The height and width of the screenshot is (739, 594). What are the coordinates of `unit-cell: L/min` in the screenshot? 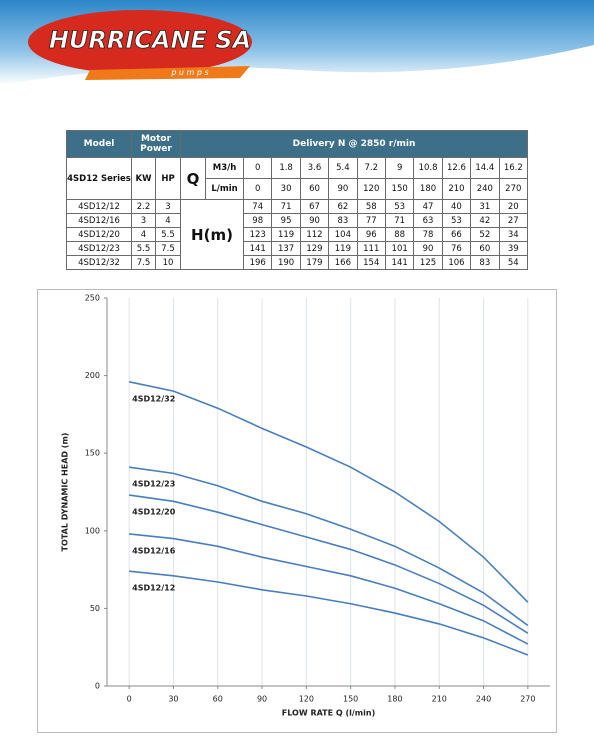 It's located at (224, 189).